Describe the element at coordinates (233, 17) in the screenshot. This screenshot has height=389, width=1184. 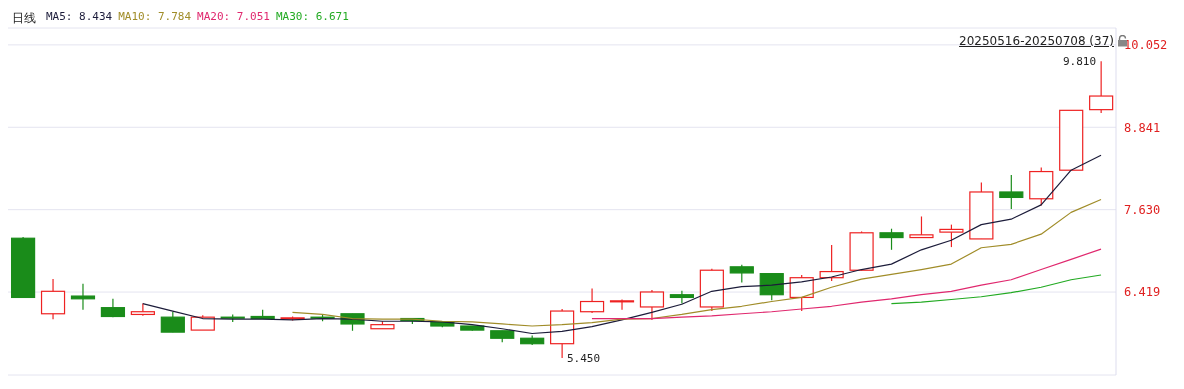
I see `text: MA20: 7.051` at that location.